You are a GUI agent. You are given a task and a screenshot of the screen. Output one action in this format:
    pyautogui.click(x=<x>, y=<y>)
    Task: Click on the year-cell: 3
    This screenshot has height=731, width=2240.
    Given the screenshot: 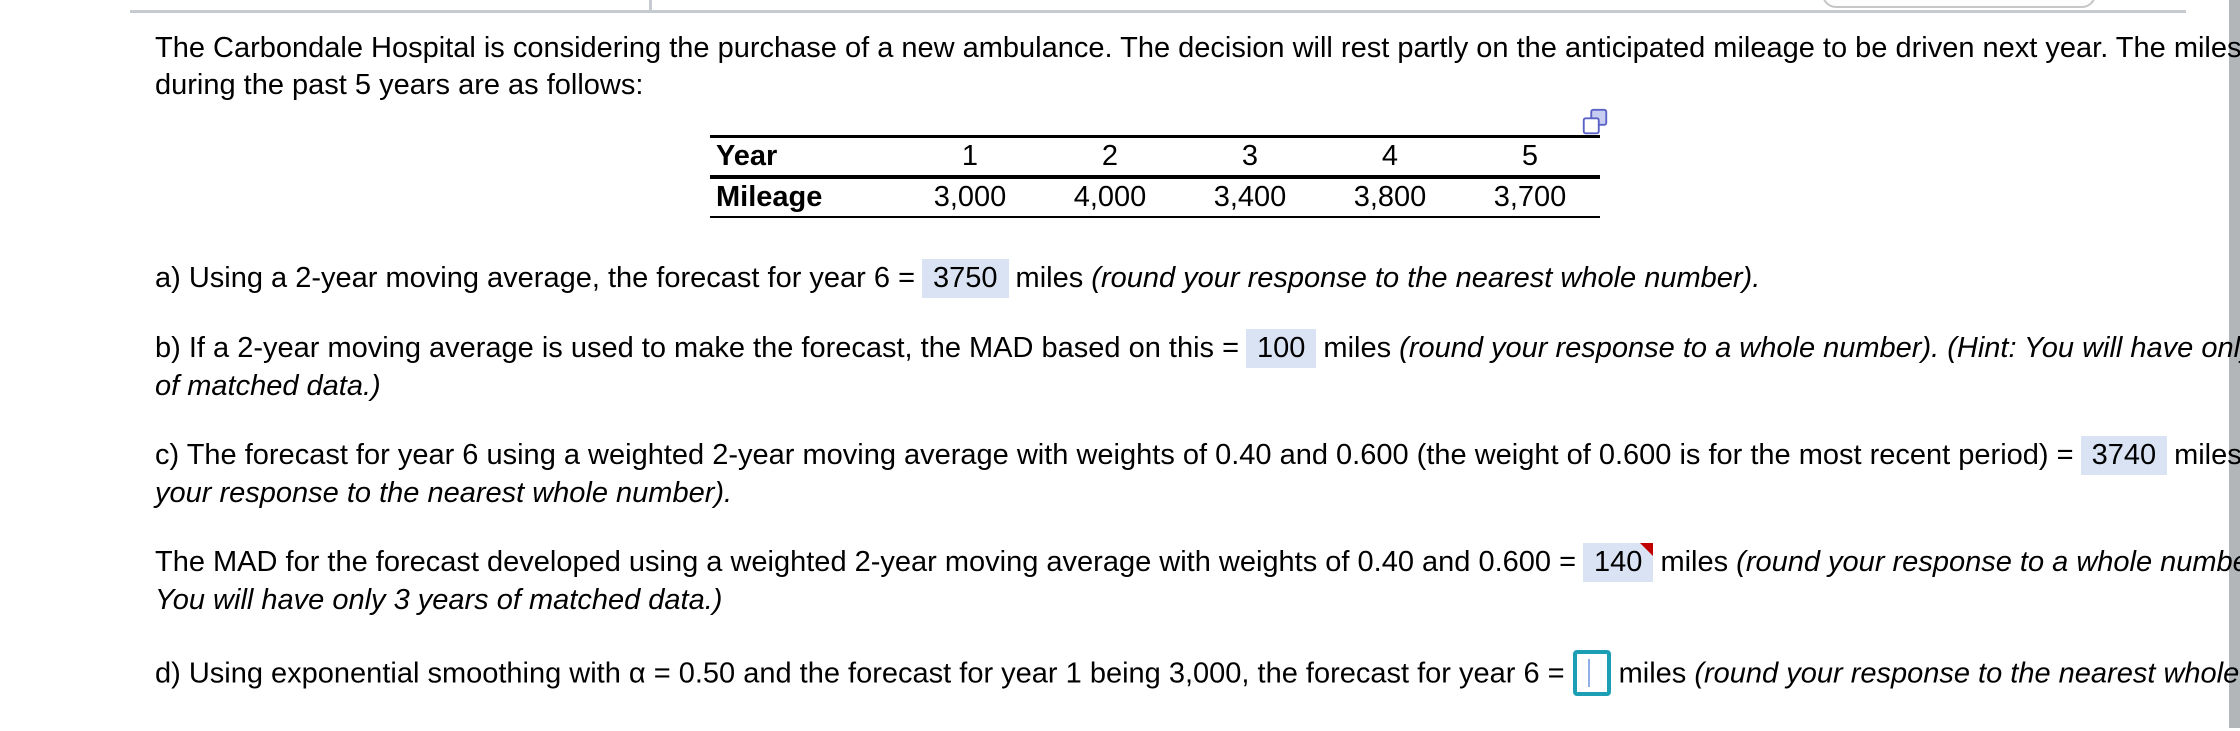 What is the action you would take?
    pyautogui.click(x=1250, y=156)
    